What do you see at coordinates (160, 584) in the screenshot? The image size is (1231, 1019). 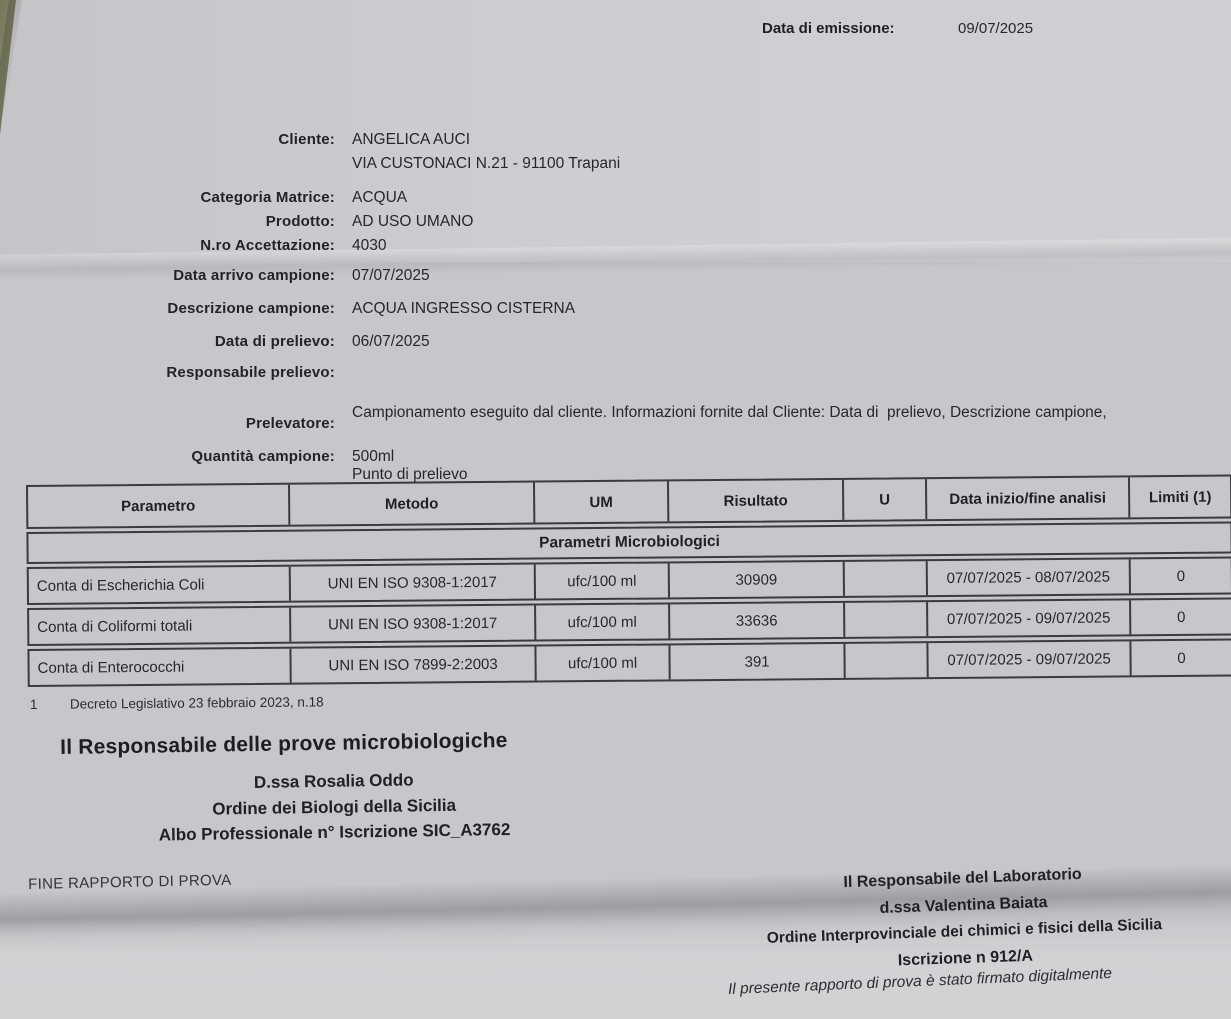 I see `cell-parametro: Conta di Escherichia Coli` at bounding box center [160, 584].